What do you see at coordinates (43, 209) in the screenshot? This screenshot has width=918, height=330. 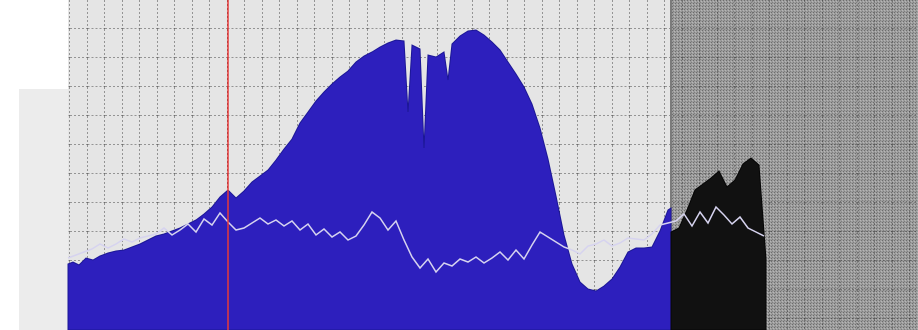 I see `left-margin-strip` at bounding box center [43, 209].